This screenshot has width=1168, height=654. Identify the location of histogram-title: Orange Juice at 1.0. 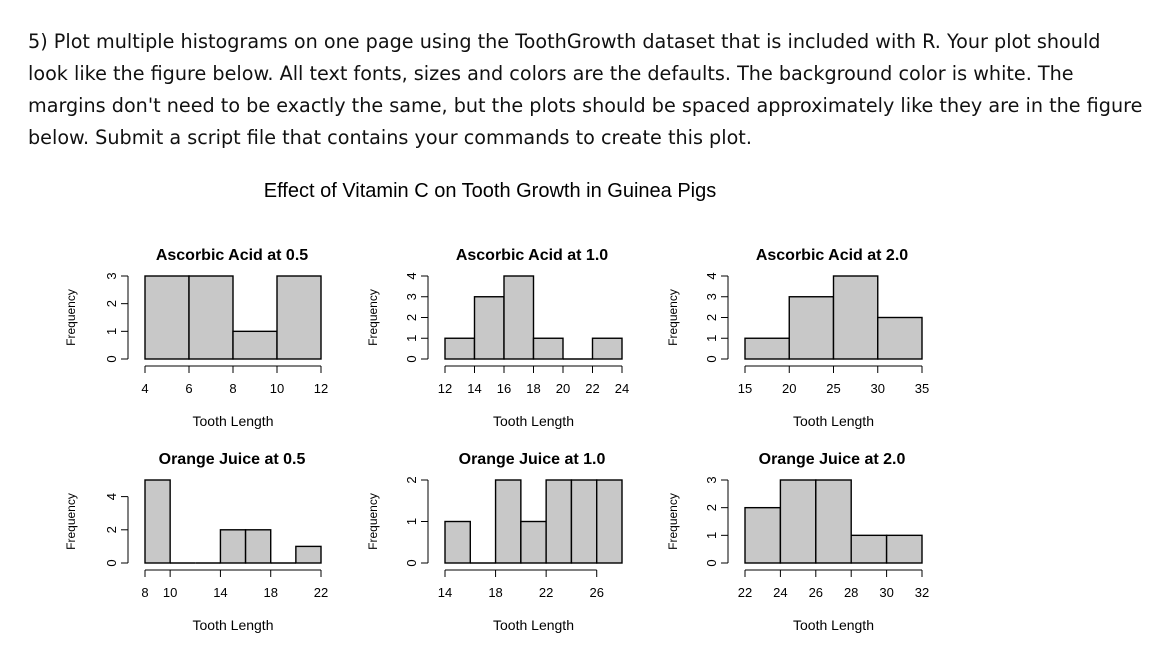
(532, 459).